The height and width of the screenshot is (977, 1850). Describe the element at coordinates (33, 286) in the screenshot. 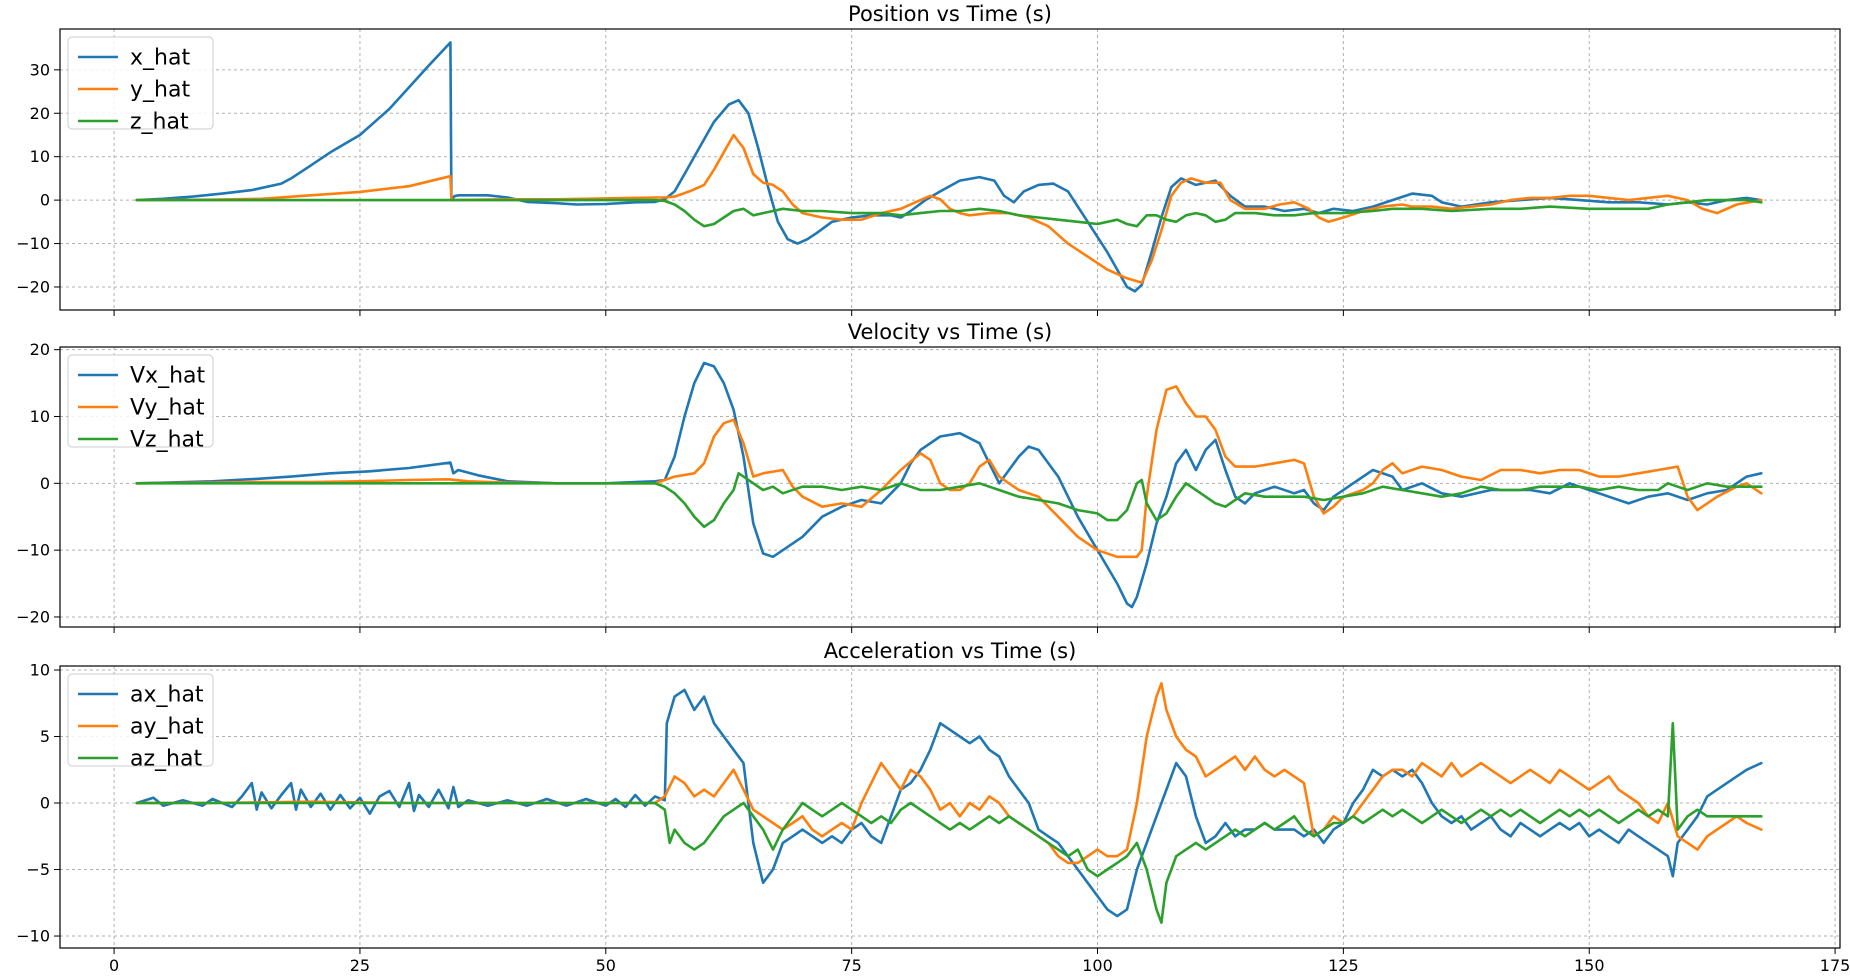

I see `position-y-tick-label: −20` at that location.